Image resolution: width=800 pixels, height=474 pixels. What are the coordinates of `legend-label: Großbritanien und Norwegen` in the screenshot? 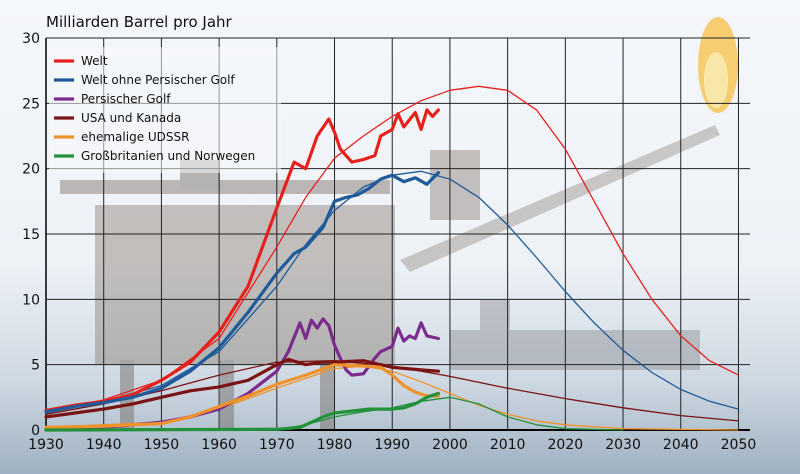 It's located at (168, 156).